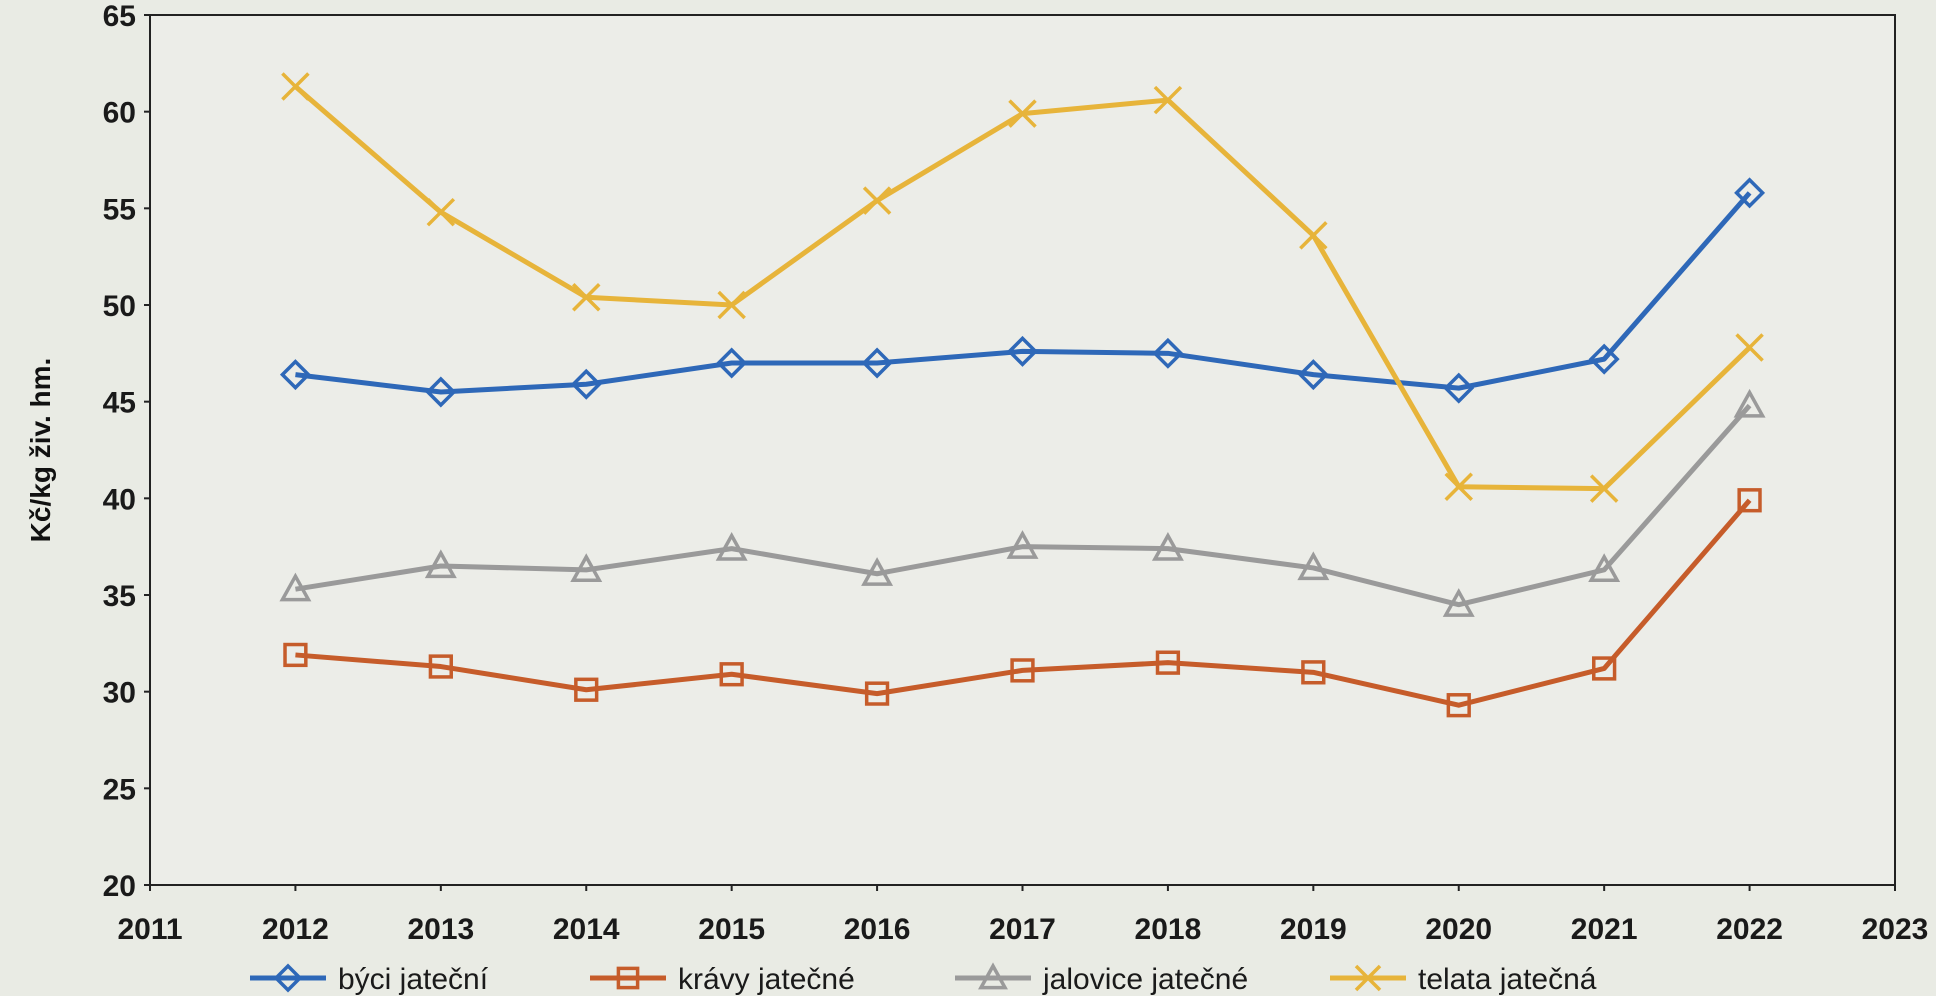 The width and height of the screenshot is (1936, 996). Describe the element at coordinates (149, 929) in the screenshot. I see `x-tick-label: 2011` at that location.